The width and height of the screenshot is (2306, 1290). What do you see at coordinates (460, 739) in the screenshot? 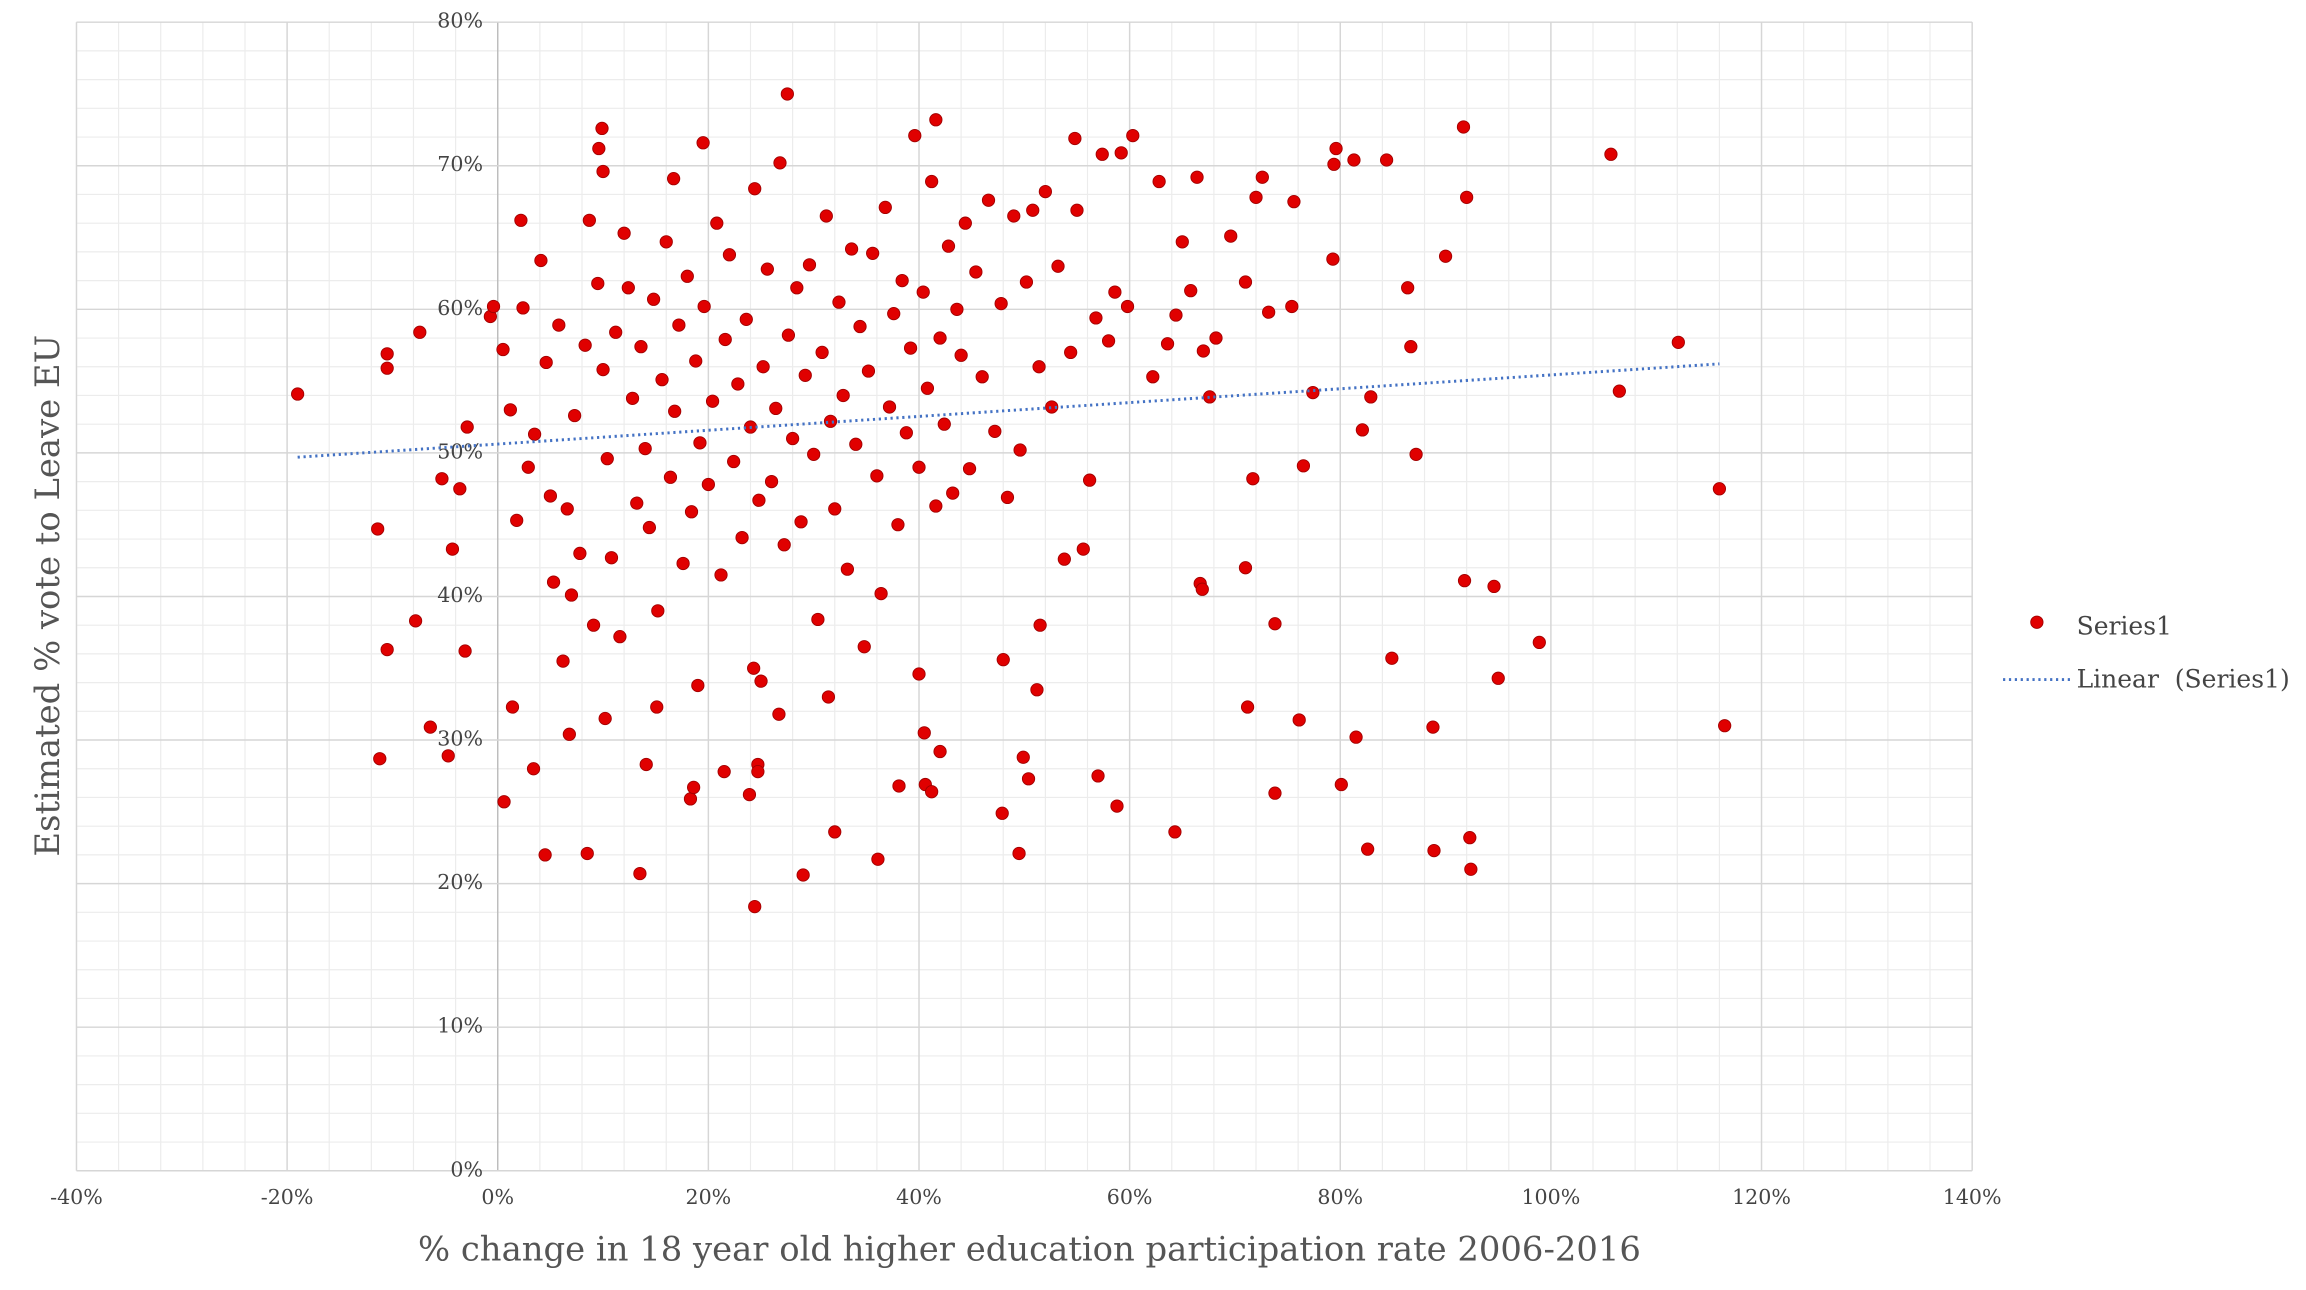
I see `y-tick-label: 30%` at bounding box center [460, 739].